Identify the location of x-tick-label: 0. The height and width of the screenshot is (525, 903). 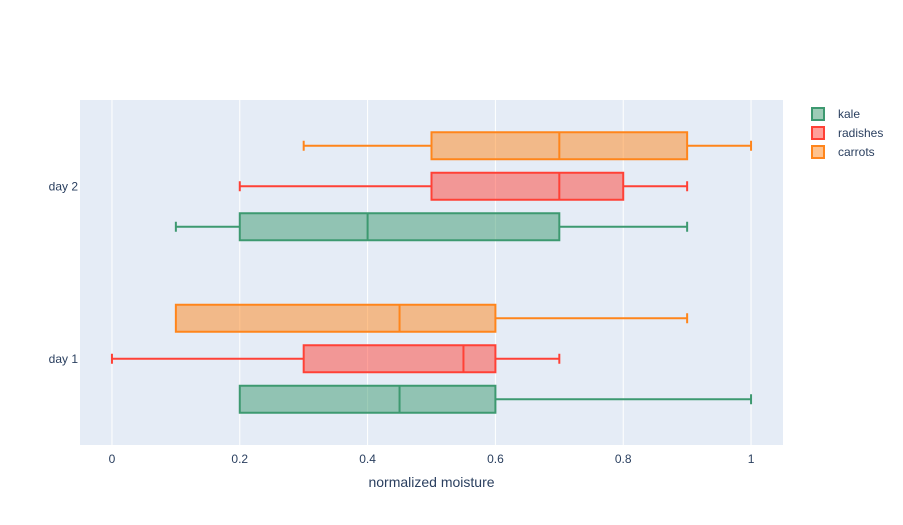
(112, 459).